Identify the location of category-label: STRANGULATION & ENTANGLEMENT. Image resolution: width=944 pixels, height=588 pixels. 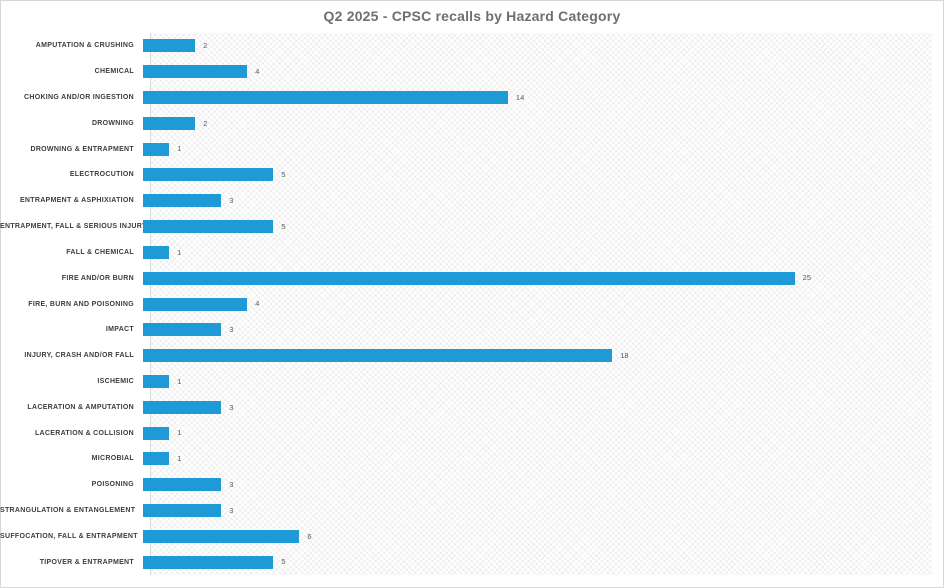
(68, 511).